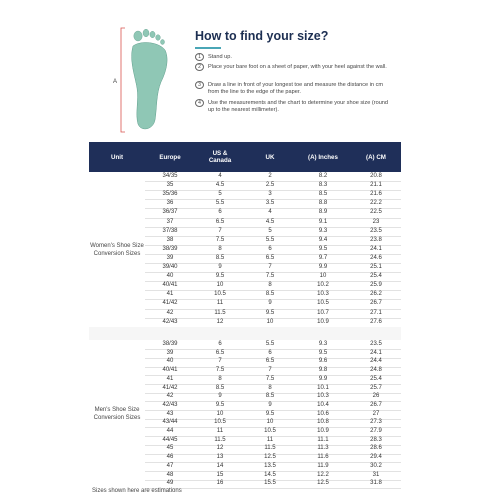  I want to click on cell-europe: 41, so click(170, 378).